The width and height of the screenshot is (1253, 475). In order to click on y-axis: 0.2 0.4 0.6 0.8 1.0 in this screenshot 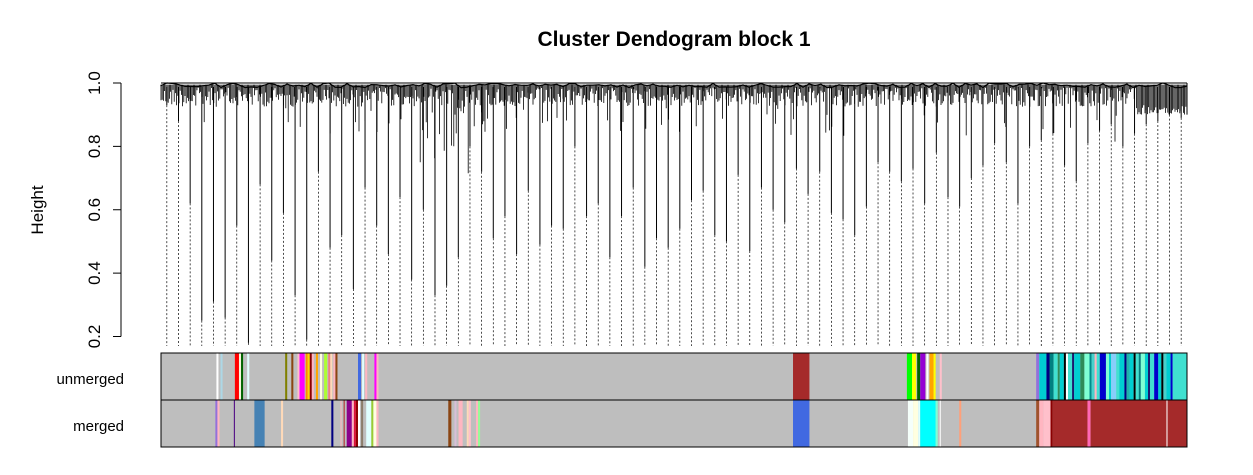, I will do `click(103, 210)`.